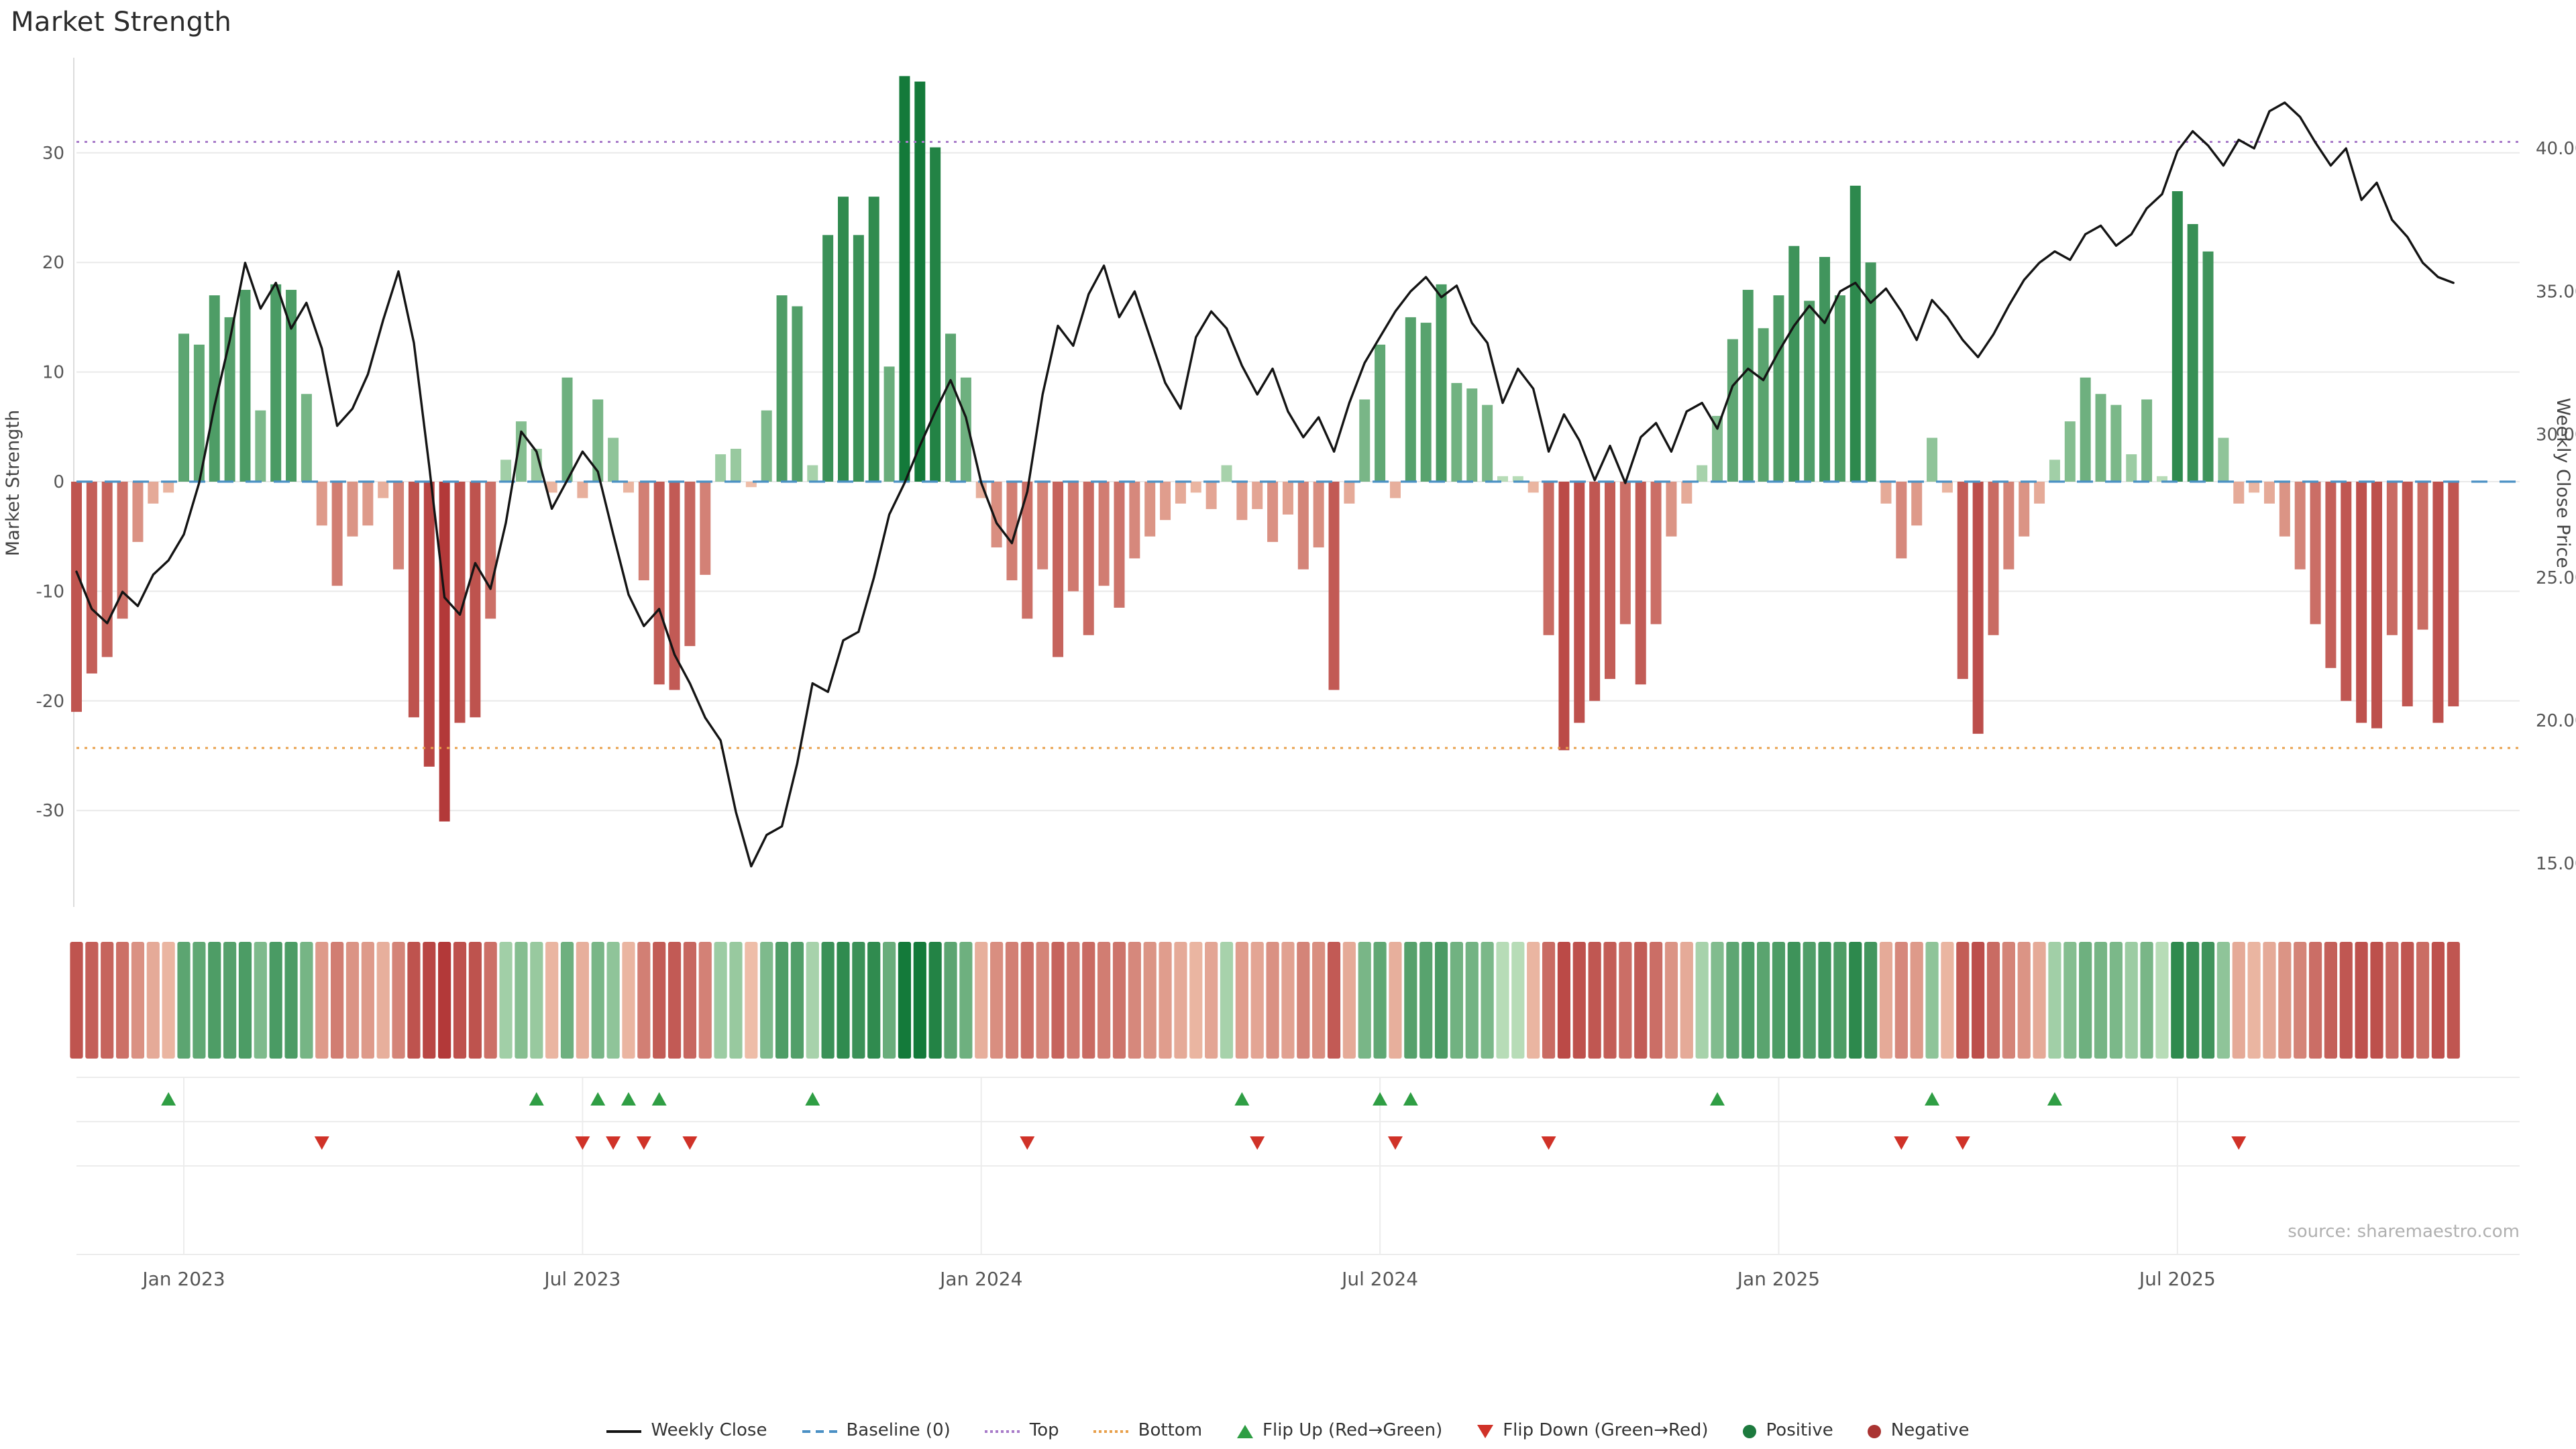 This screenshot has height=1449, width=2576. I want to click on legend-swatch-positive, so click(1750, 1431).